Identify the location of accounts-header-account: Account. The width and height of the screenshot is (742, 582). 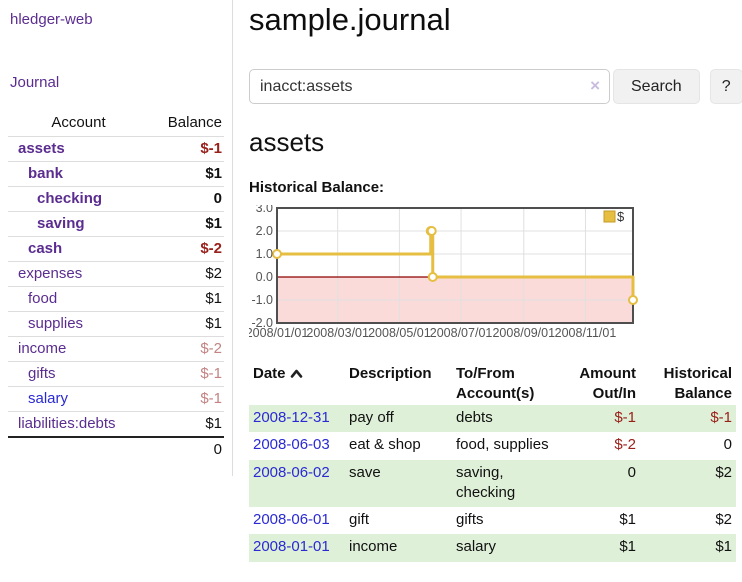
(78, 122).